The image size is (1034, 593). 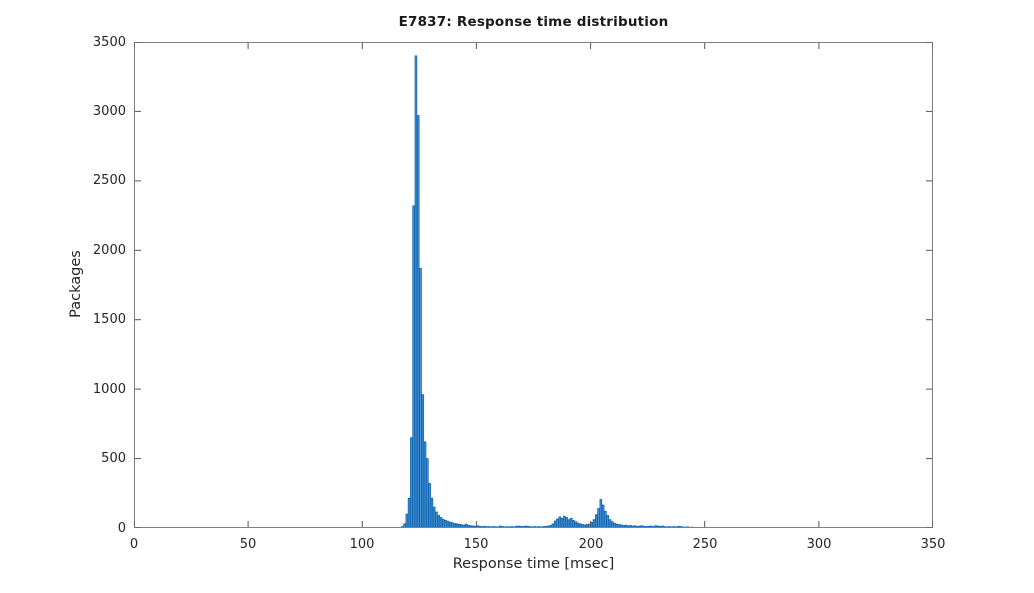 I want to click on y-tick-label: 0, so click(x=121, y=528).